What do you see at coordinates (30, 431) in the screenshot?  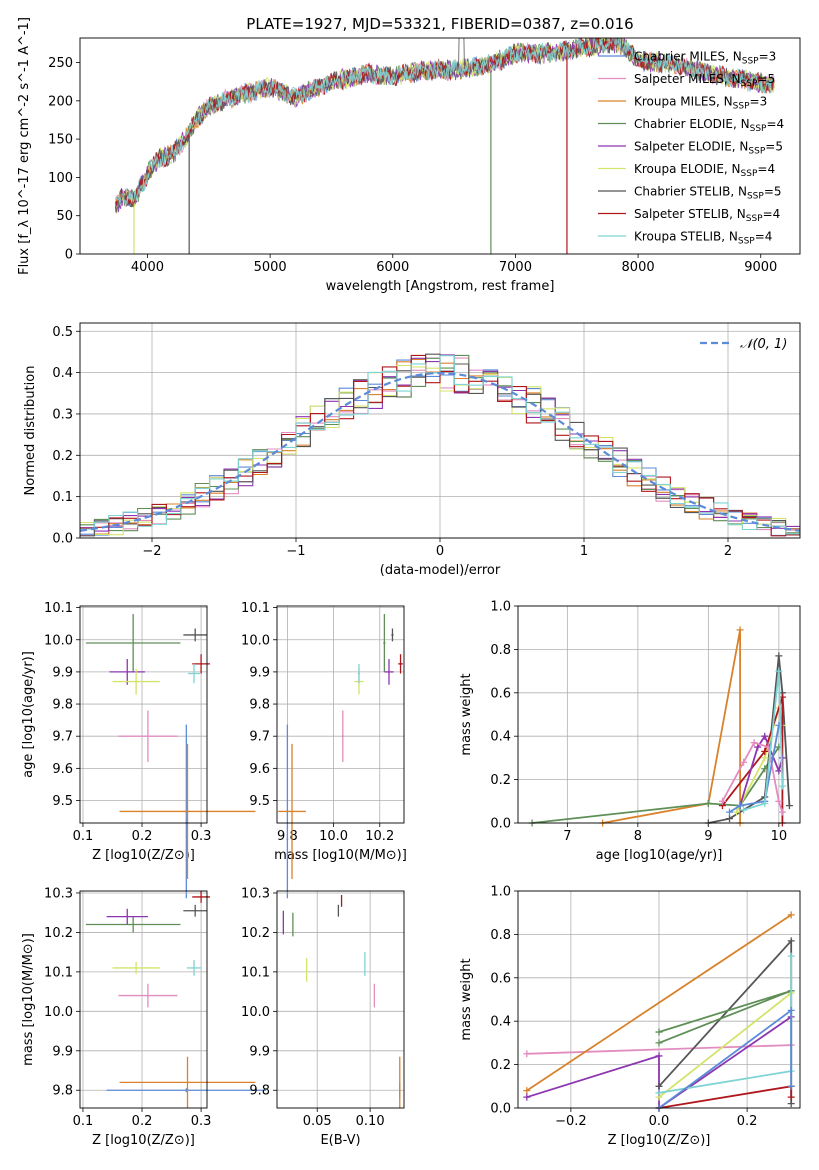 I see `y-axis-label: Normed distribution` at bounding box center [30, 431].